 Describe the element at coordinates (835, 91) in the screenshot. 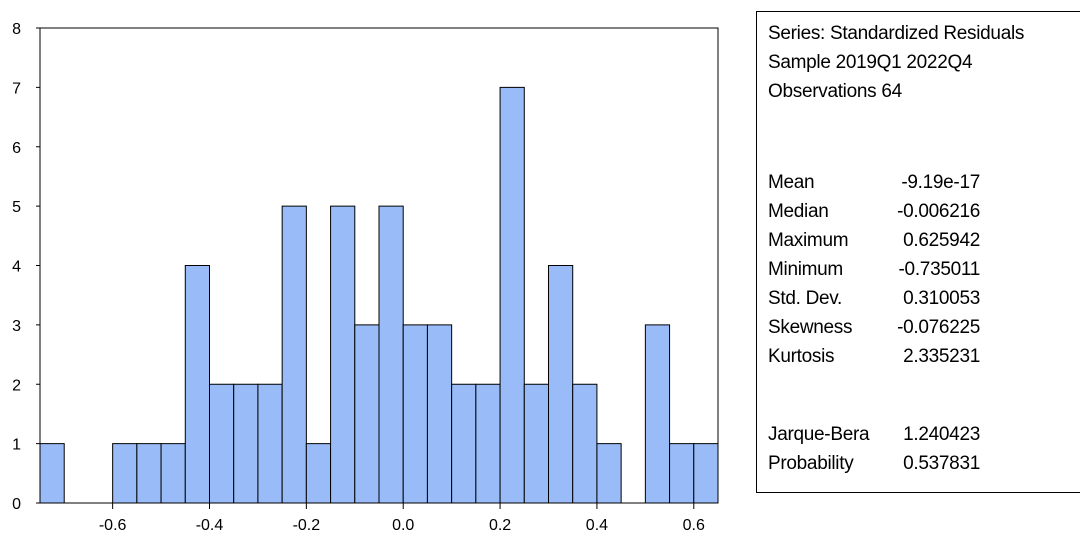

I see `observations-count: Observations 64` at that location.